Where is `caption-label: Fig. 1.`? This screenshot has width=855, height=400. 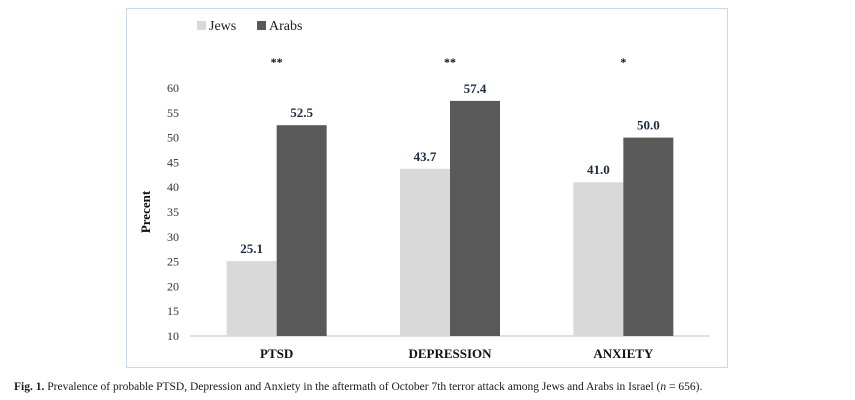 caption-label: Fig. 1. is located at coordinates (29, 387).